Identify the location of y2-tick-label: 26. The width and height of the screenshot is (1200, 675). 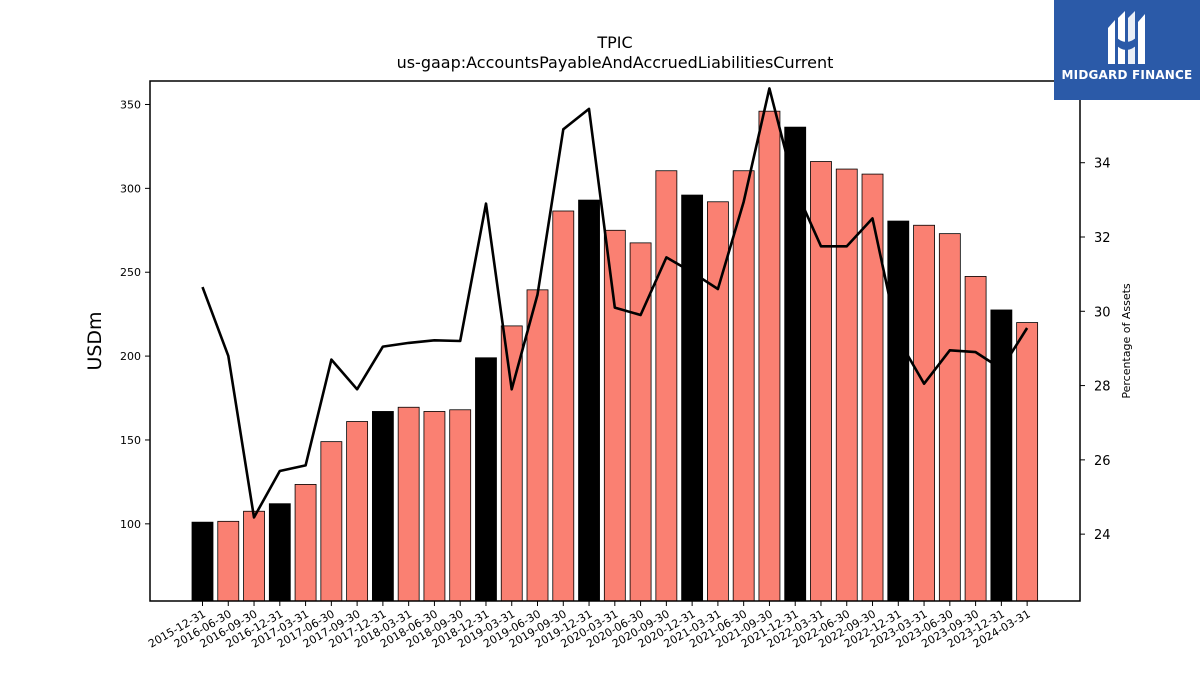
(1102, 461).